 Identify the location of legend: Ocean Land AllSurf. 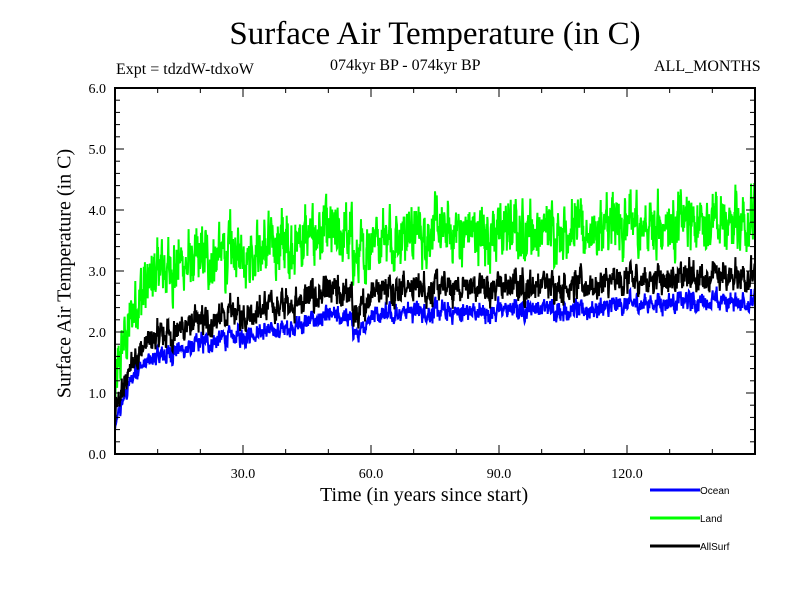
(690, 519).